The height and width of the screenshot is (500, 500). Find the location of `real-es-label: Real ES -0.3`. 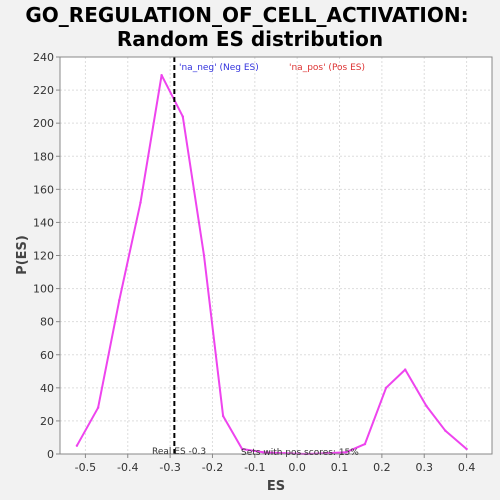

real-es-label: Real ES -0.3 is located at coordinates (179, 452).